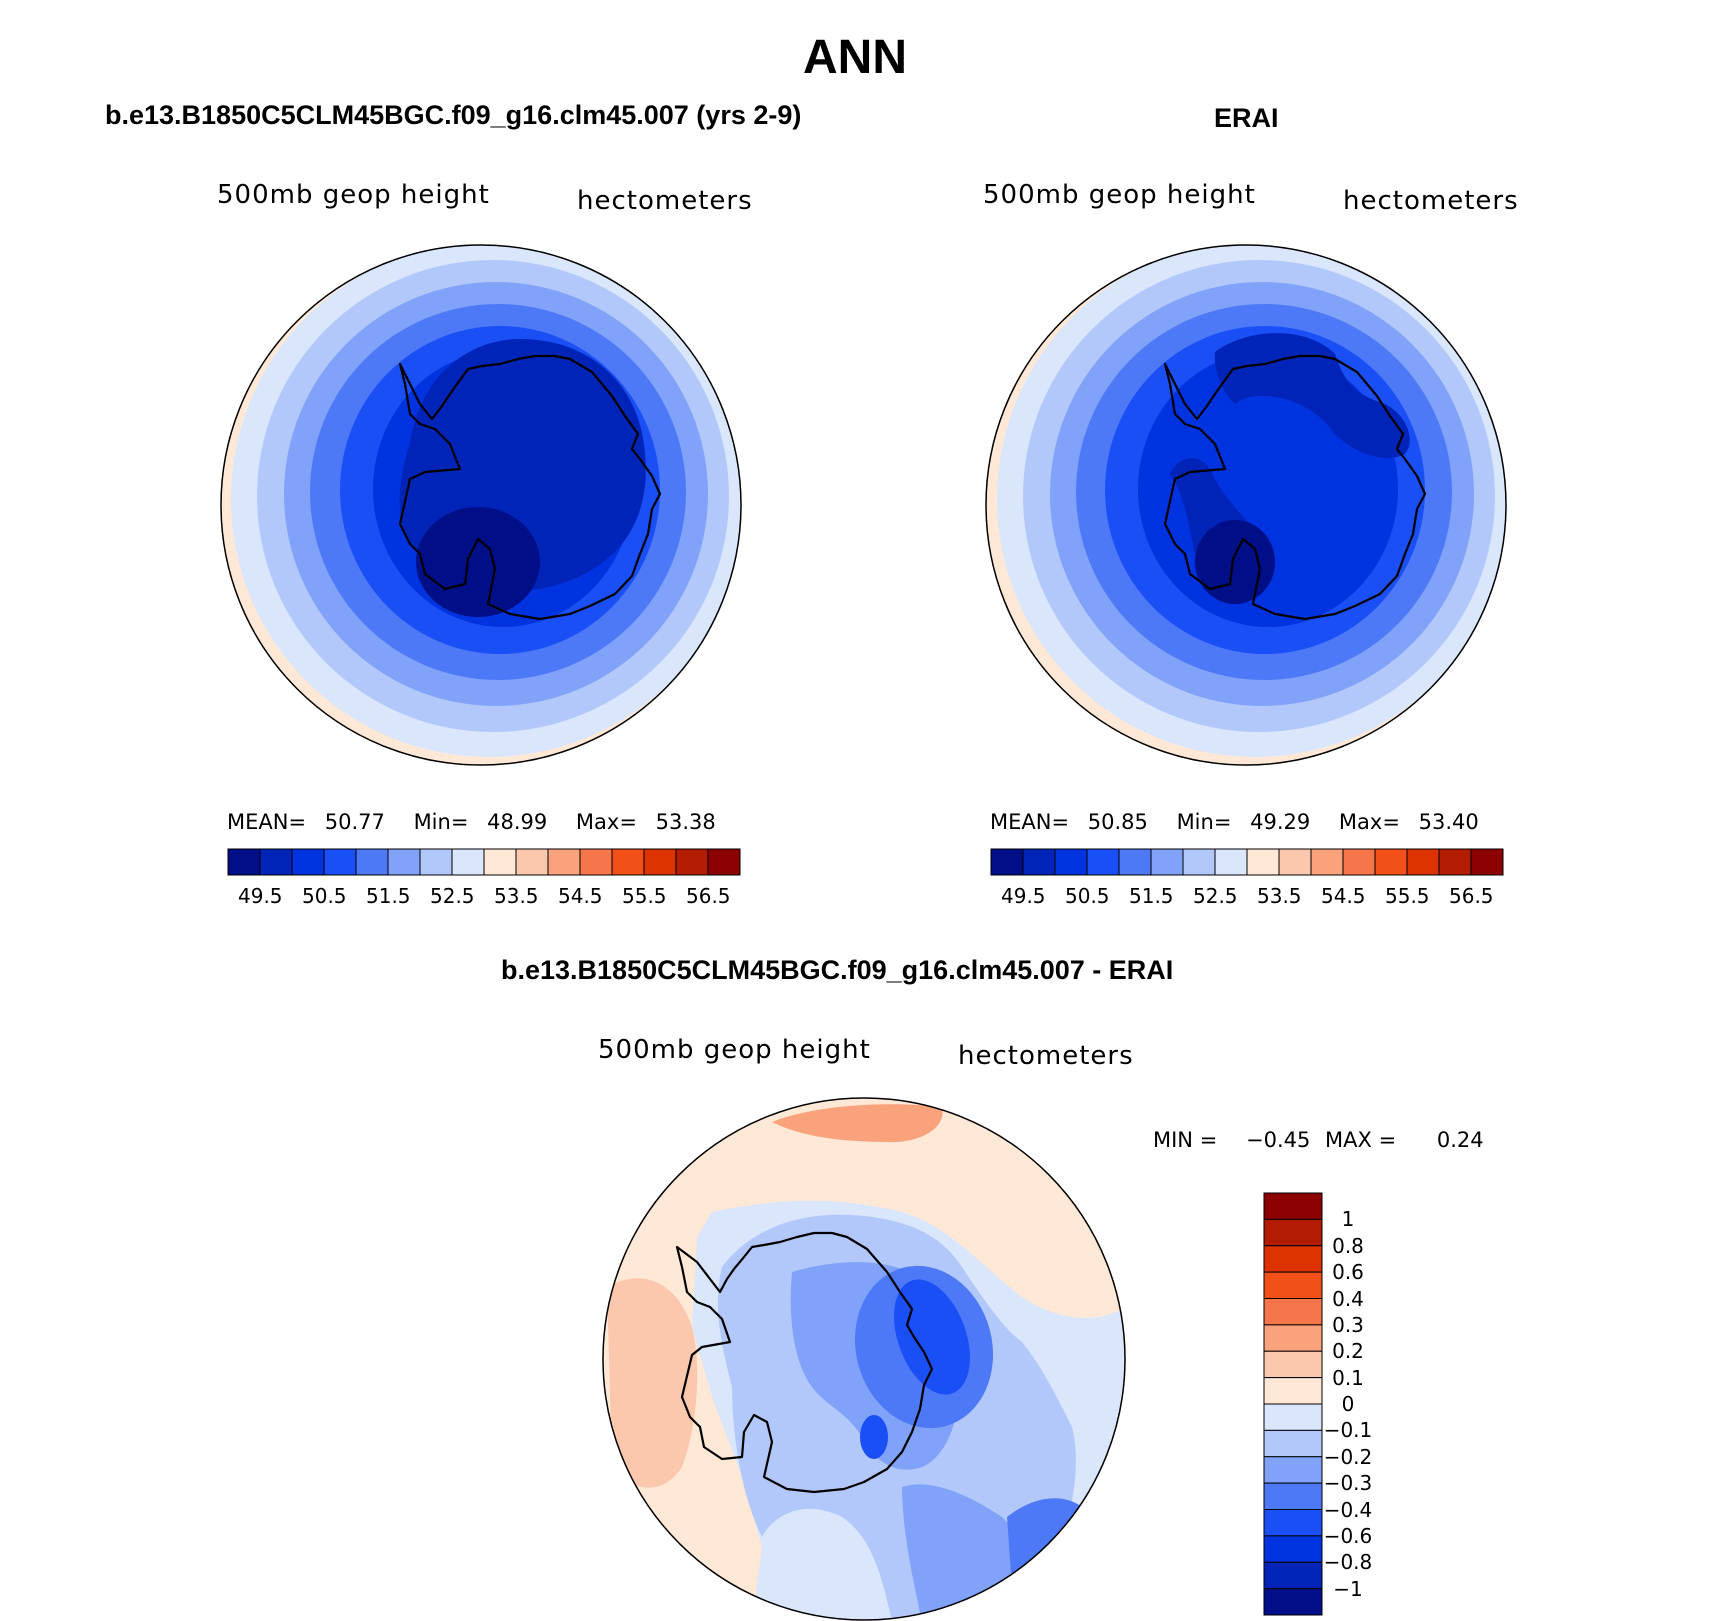 The height and width of the screenshot is (1621, 1710). What do you see at coordinates (804, 1362) in the screenshot?
I see `antarctica-coastline-diff` at bounding box center [804, 1362].